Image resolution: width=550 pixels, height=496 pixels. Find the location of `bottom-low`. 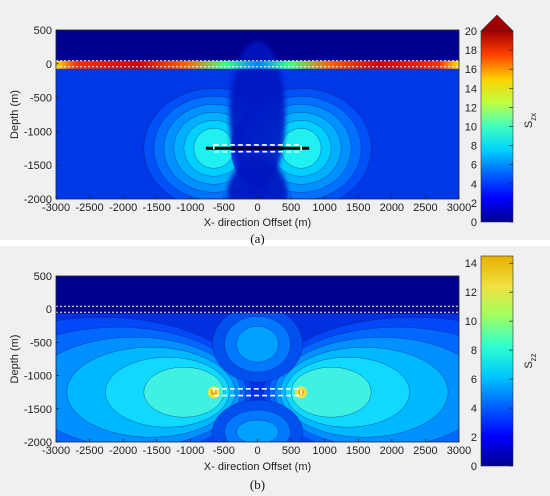

bottom-low is located at coordinates (257, 179).